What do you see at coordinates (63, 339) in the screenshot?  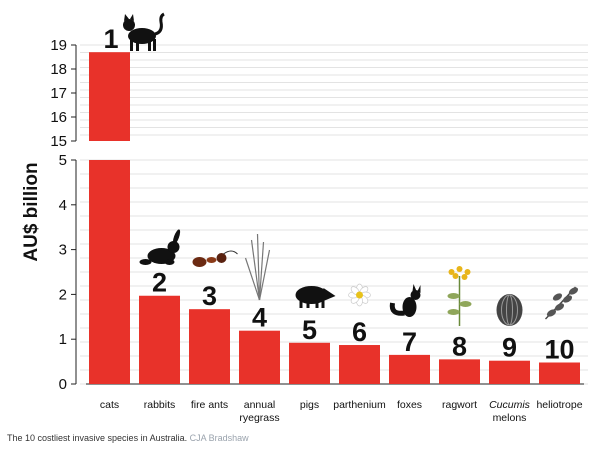 I see `y-tick-label: 1` at bounding box center [63, 339].